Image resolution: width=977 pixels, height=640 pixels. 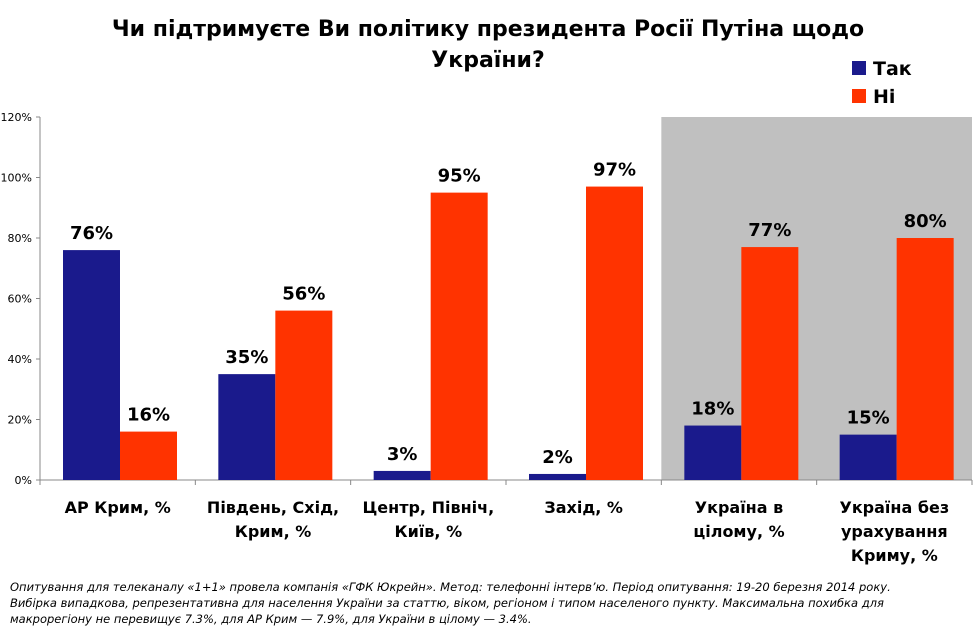 I want to click on category-label: Україна без, so click(x=894, y=507).